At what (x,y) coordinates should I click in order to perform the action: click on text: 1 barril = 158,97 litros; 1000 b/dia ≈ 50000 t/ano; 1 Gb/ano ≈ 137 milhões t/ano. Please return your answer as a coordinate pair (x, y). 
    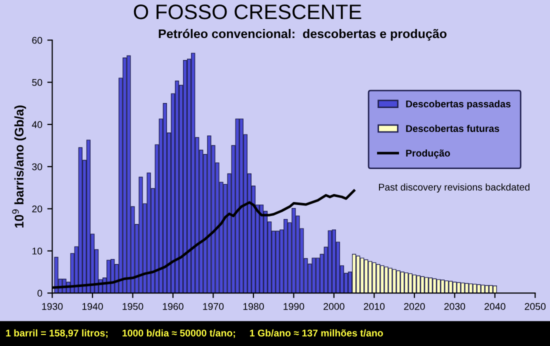
    Looking at the image, I should click on (194, 333).